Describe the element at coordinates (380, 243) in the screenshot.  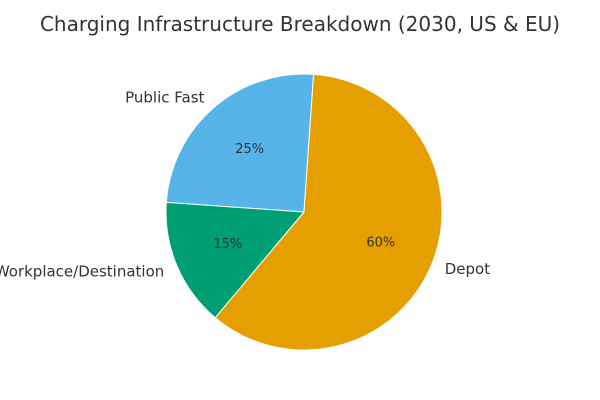
I see `pct-label: 60%` at that location.